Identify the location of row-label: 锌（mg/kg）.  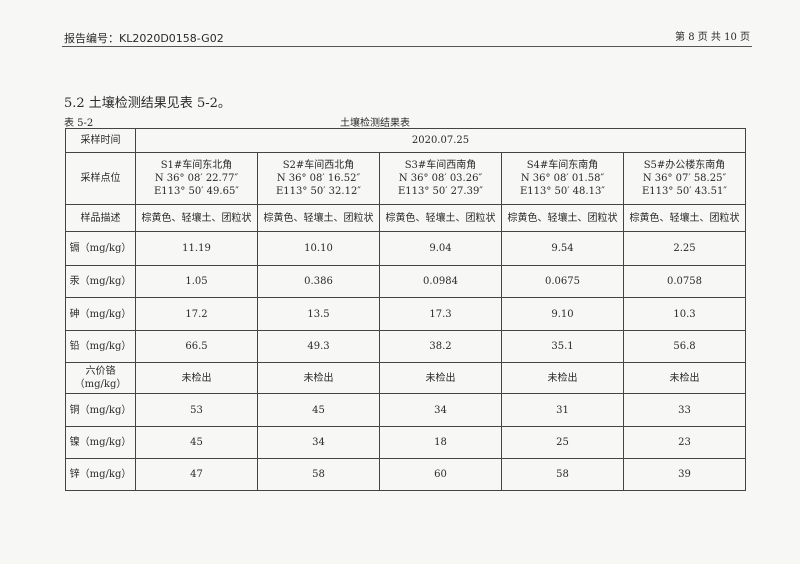
(100, 474).